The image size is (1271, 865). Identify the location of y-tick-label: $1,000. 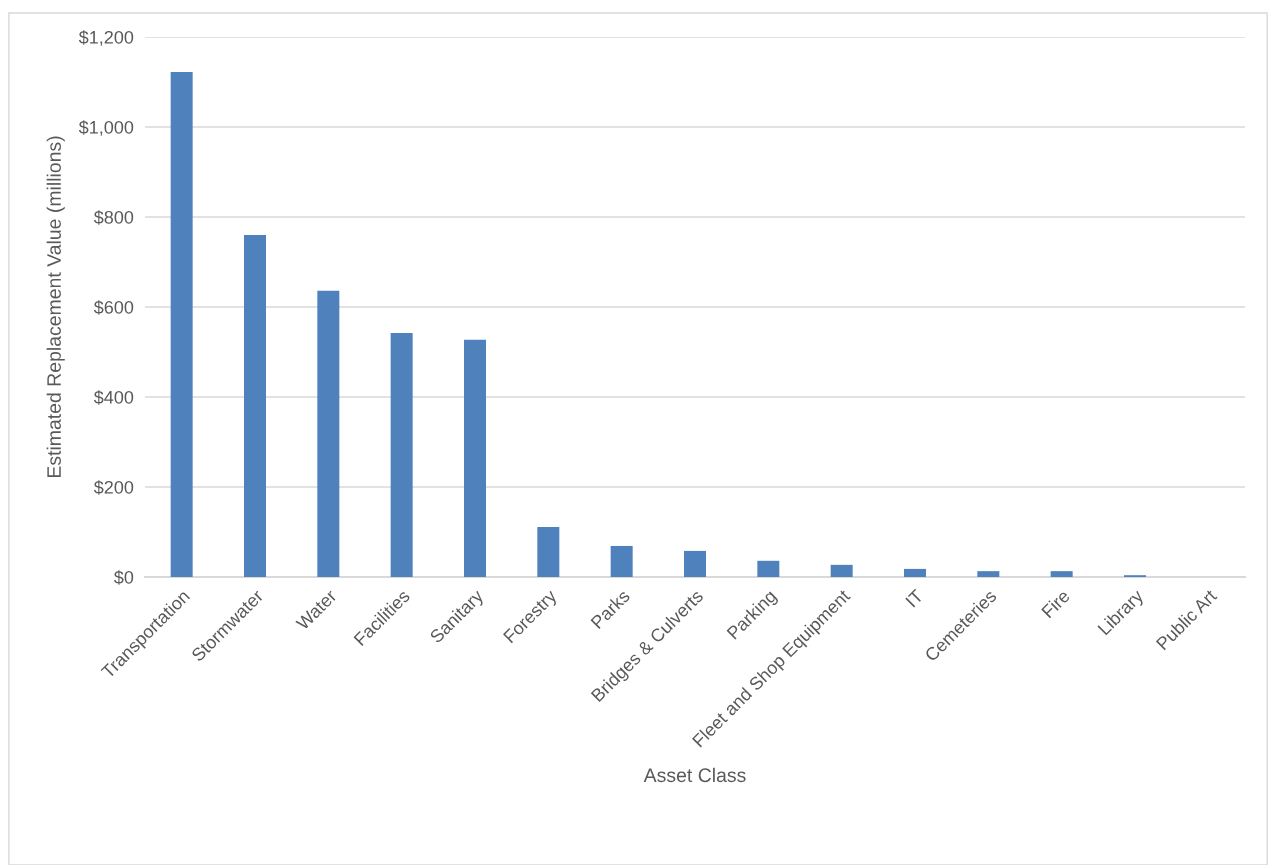
(106, 128).